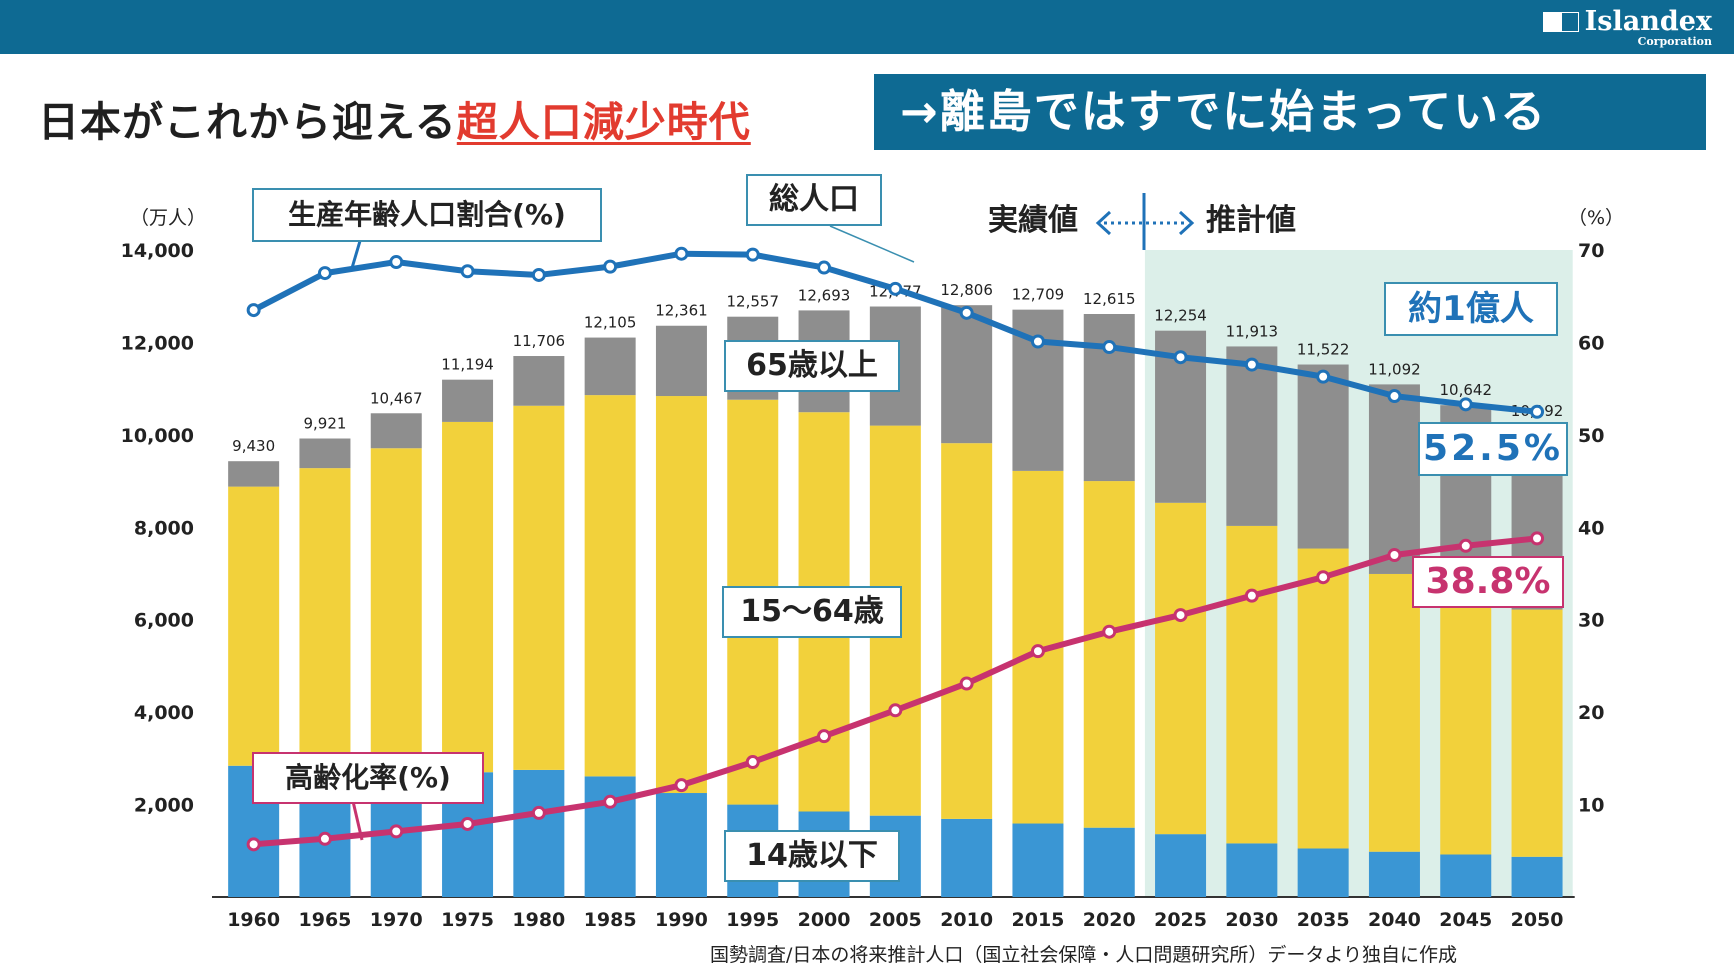  What do you see at coordinates (603, 122) in the screenshot?
I see `headline-emphasis: 超人口減少時代` at bounding box center [603, 122].